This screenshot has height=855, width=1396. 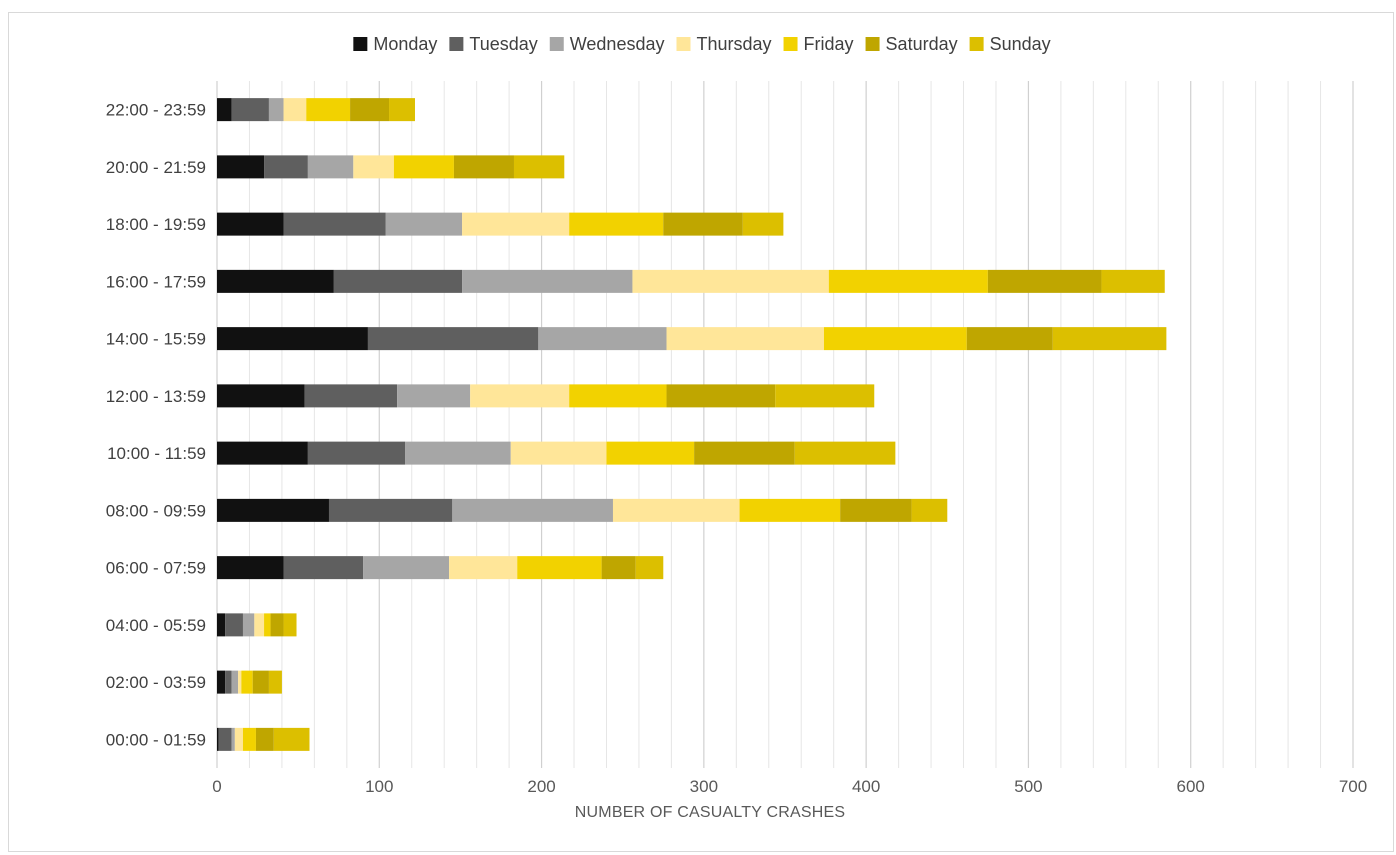 What do you see at coordinates (156, 739) in the screenshot?
I see `category-label: 00:00 - 01:59` at bounding box center [156, 739].